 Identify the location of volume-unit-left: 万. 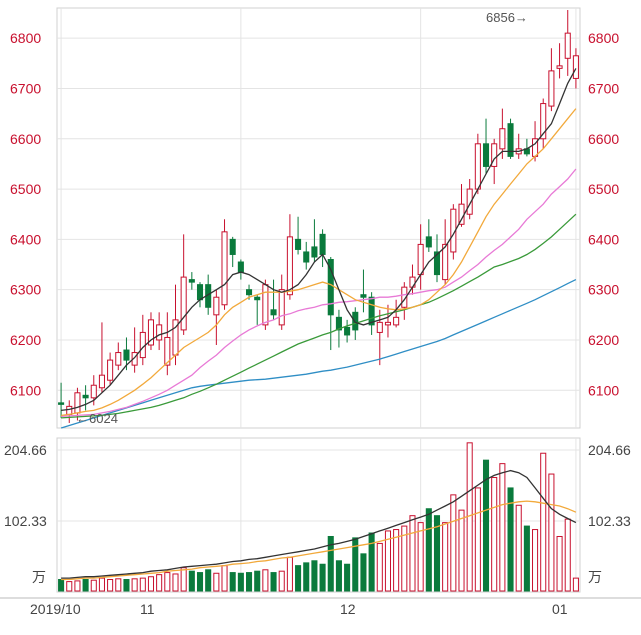
(39, 577).